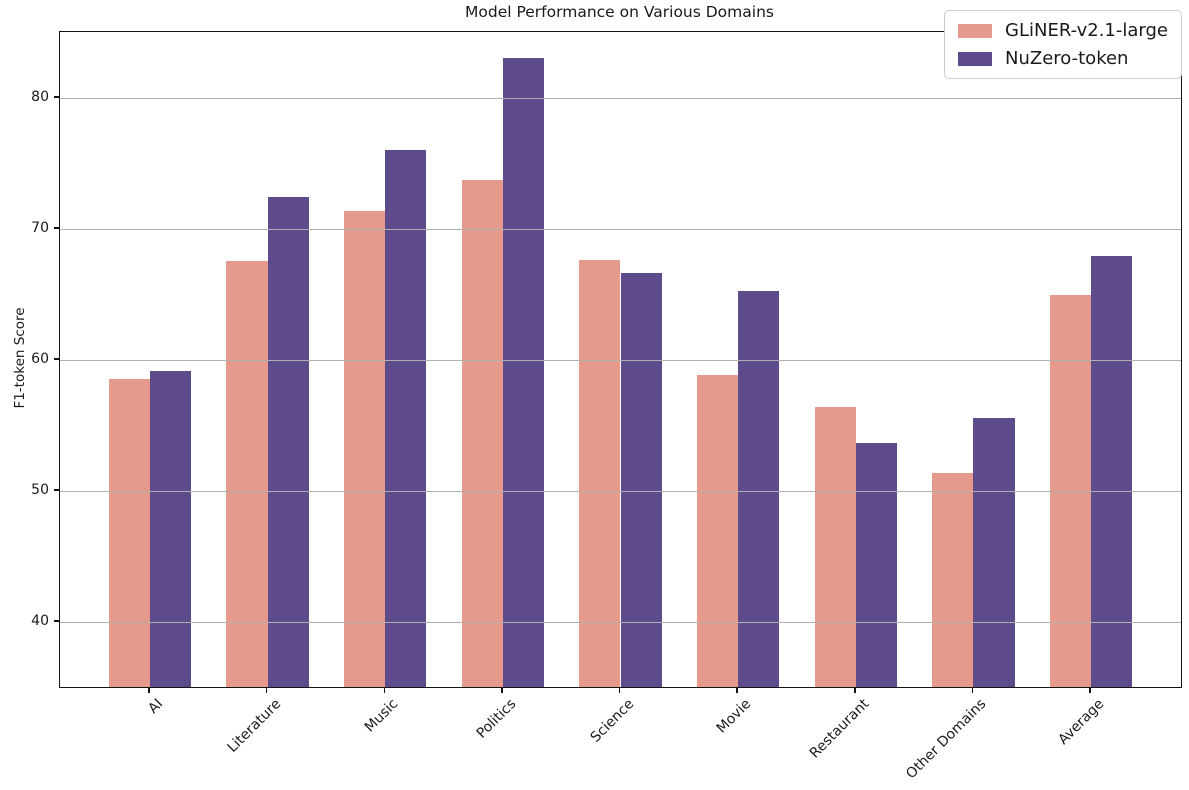 The height and width of the screenshot is (790, 1189). I want to click on bar-GLiNER-v2.1-large-Music, so click(365, 449).